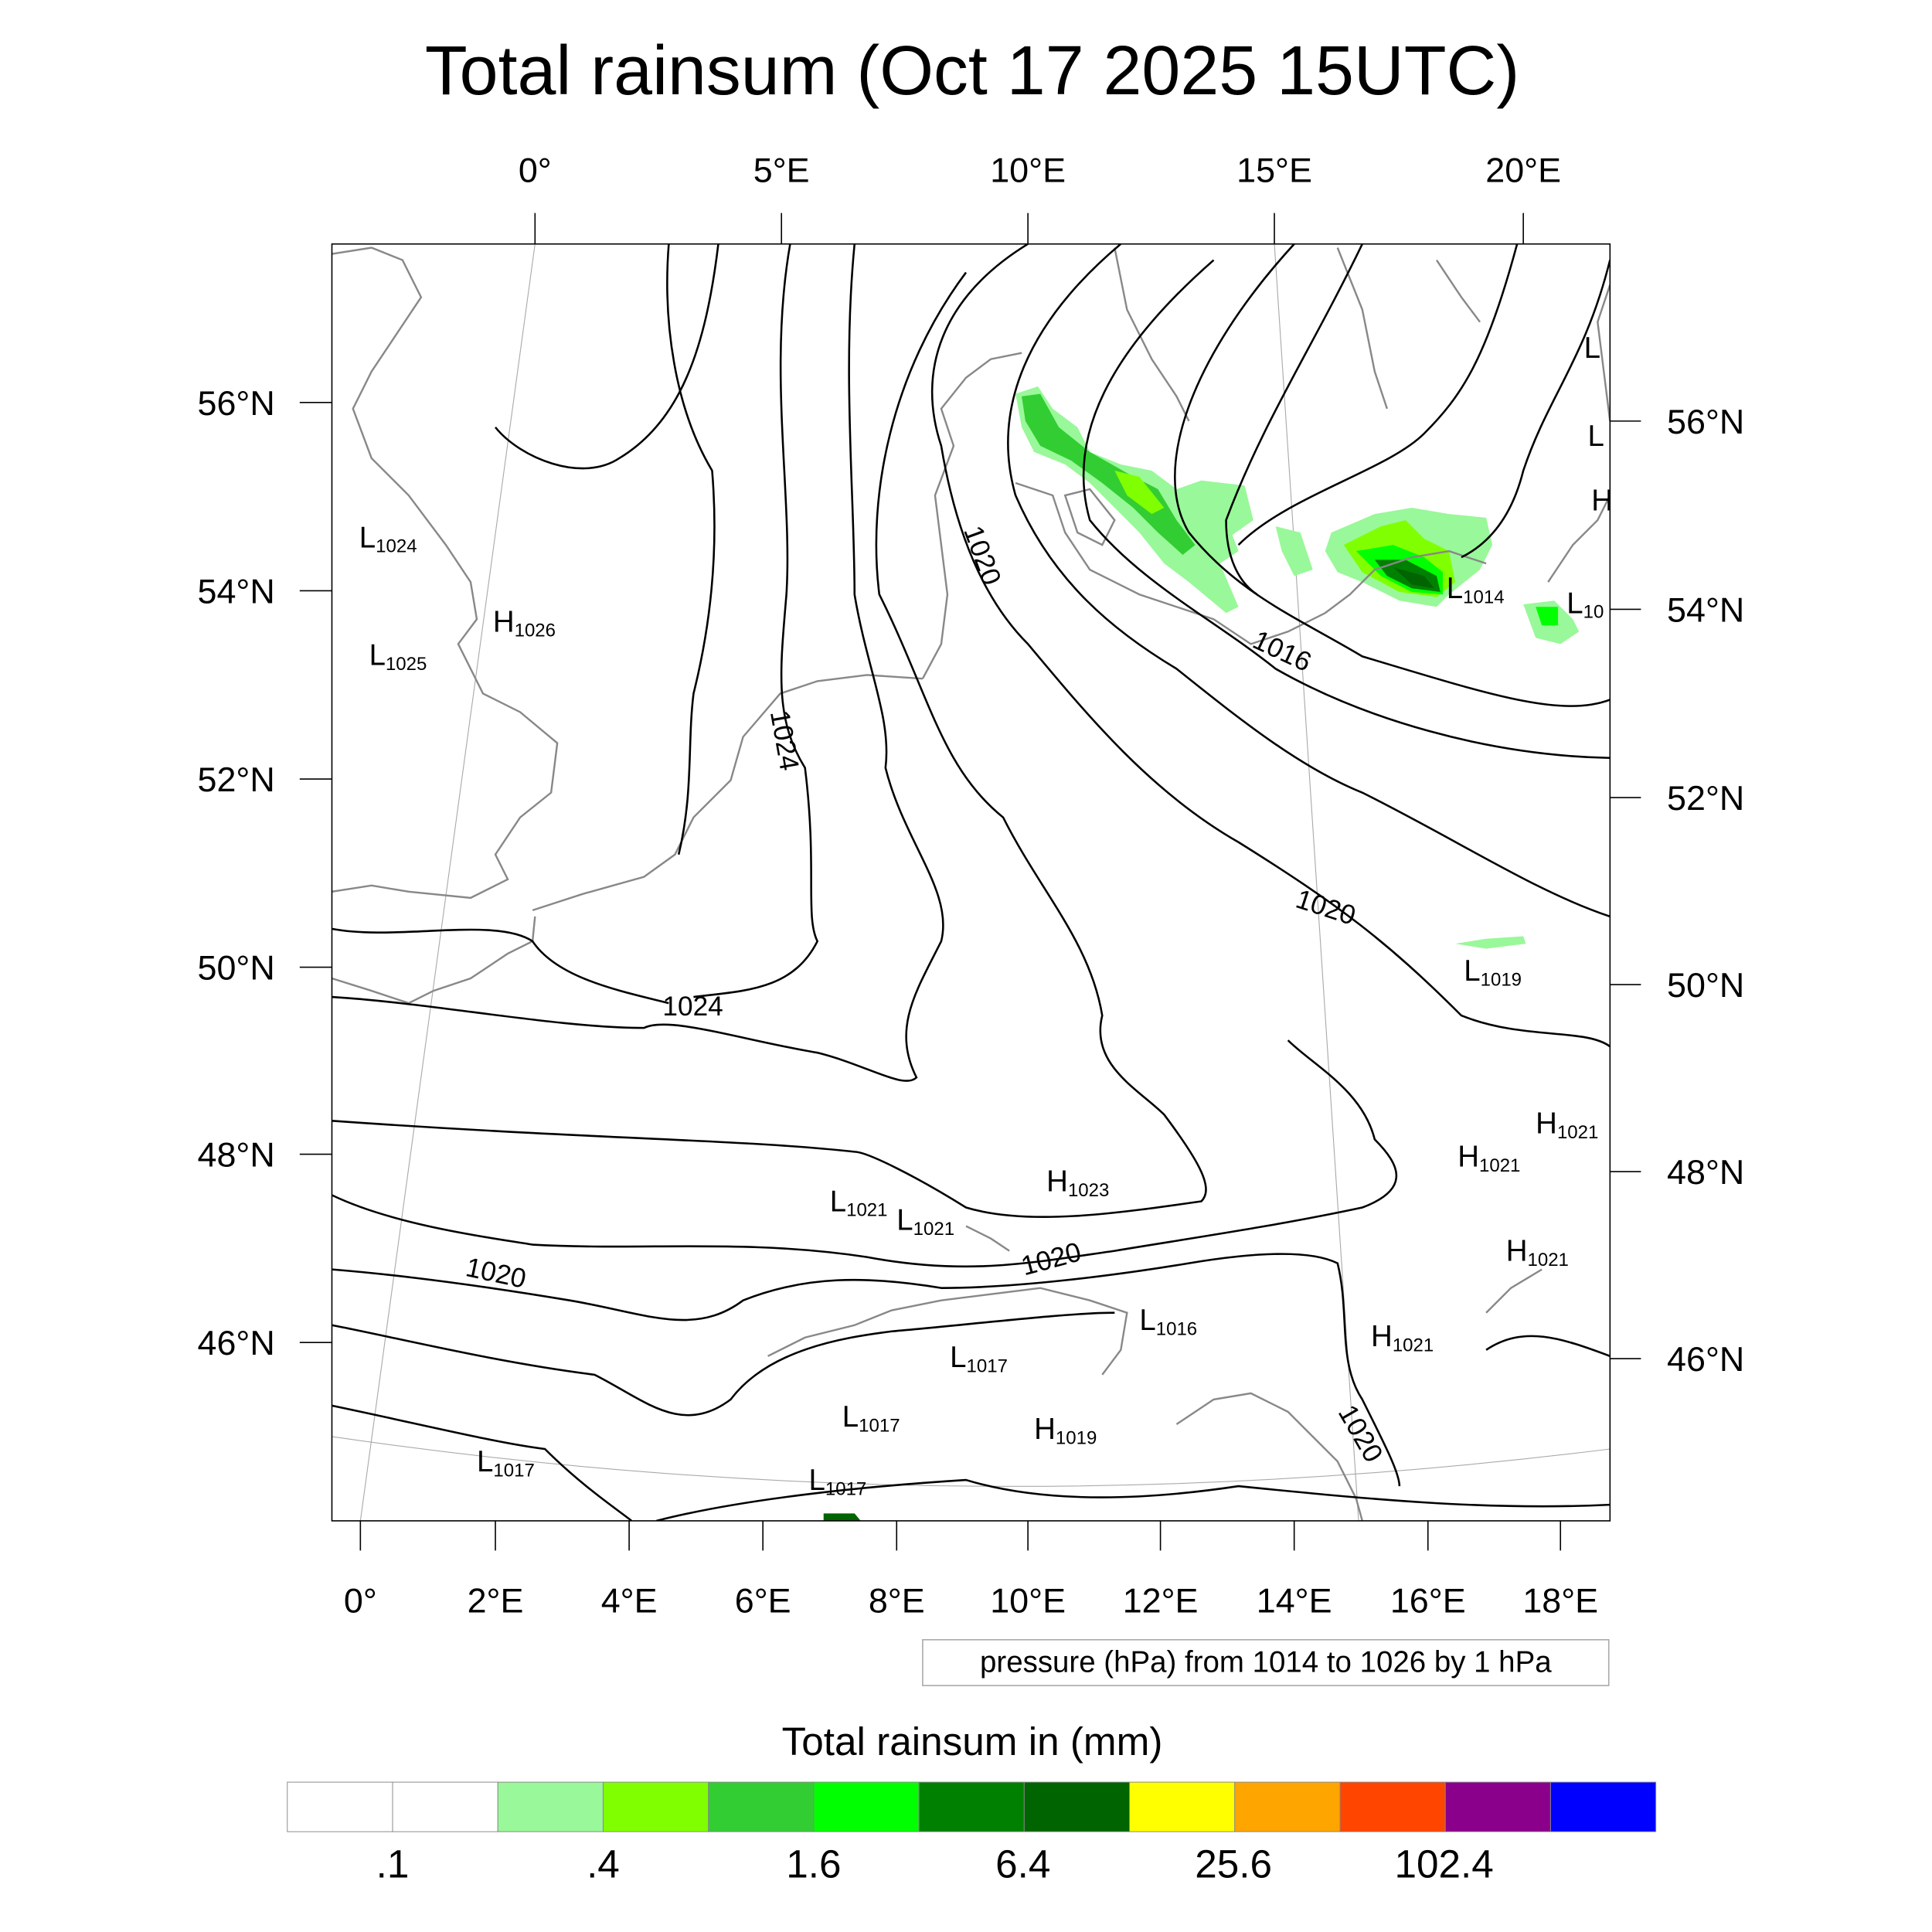  What do you see at coordinates (763, 1601) in the screenshot?
I see `lon-label: 6°E` at bounding box center [763, 1601].